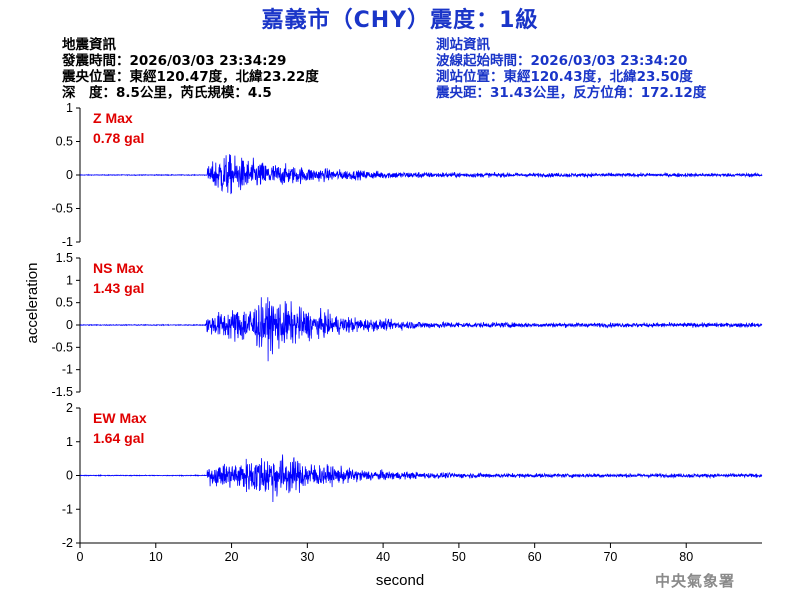 This screenshot has height=600, width=800. I want to click on wave-start-time: 波線起始時間：2026/03/03 23:34:20, so click(562, 61).